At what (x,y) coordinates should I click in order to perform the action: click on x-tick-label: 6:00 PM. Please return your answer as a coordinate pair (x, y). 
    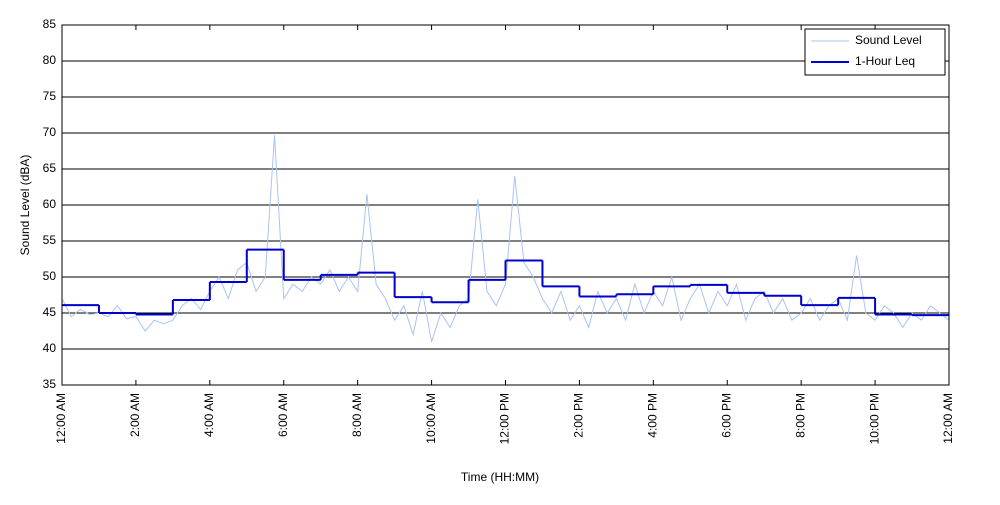
    Looking at the image, I should click on (726, 415).